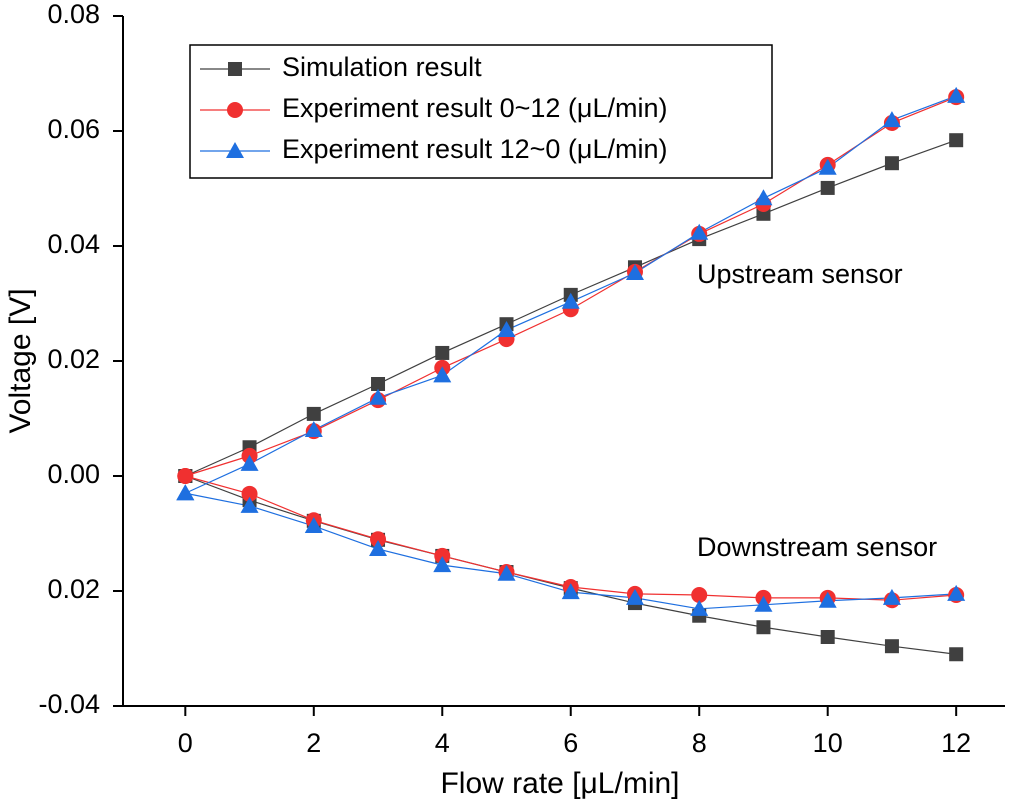 The image size is (1025, 808). What do you see at coordinates (442, 743) in the screenshot?
I see `x-tick-label: 4` at bounding box center [442, 743].